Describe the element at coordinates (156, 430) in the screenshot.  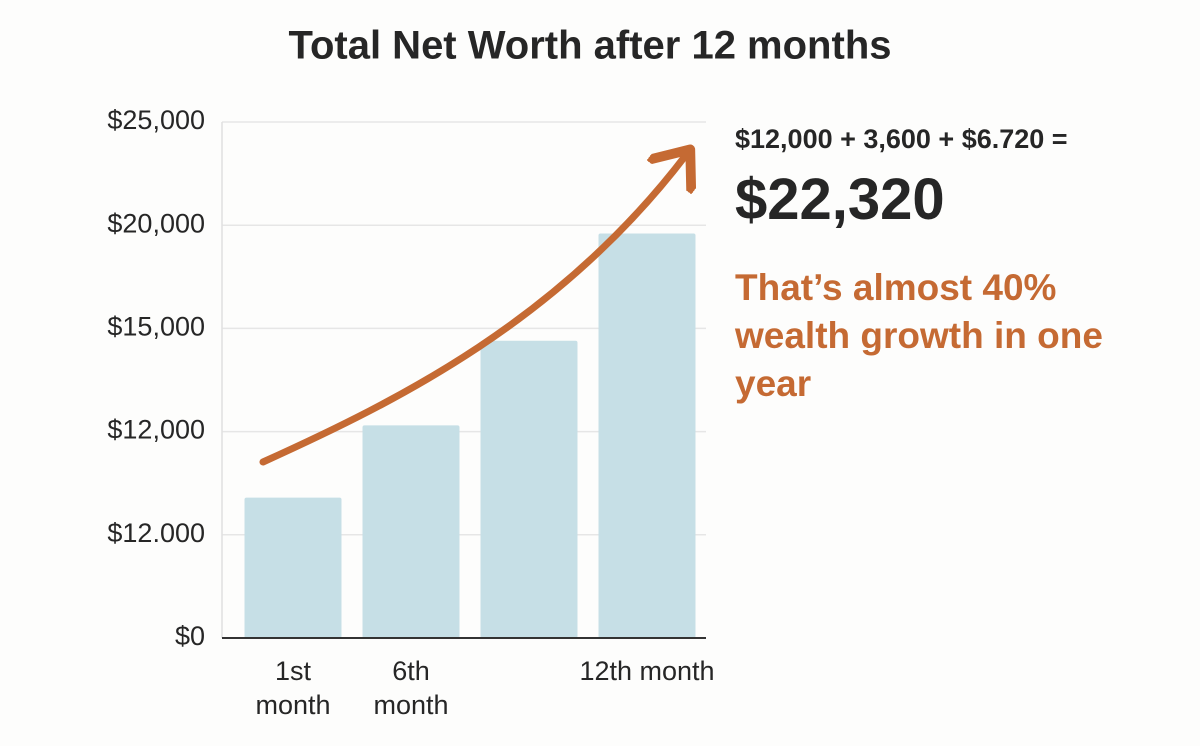
I see `y-tick-label: $12,000` at that location.